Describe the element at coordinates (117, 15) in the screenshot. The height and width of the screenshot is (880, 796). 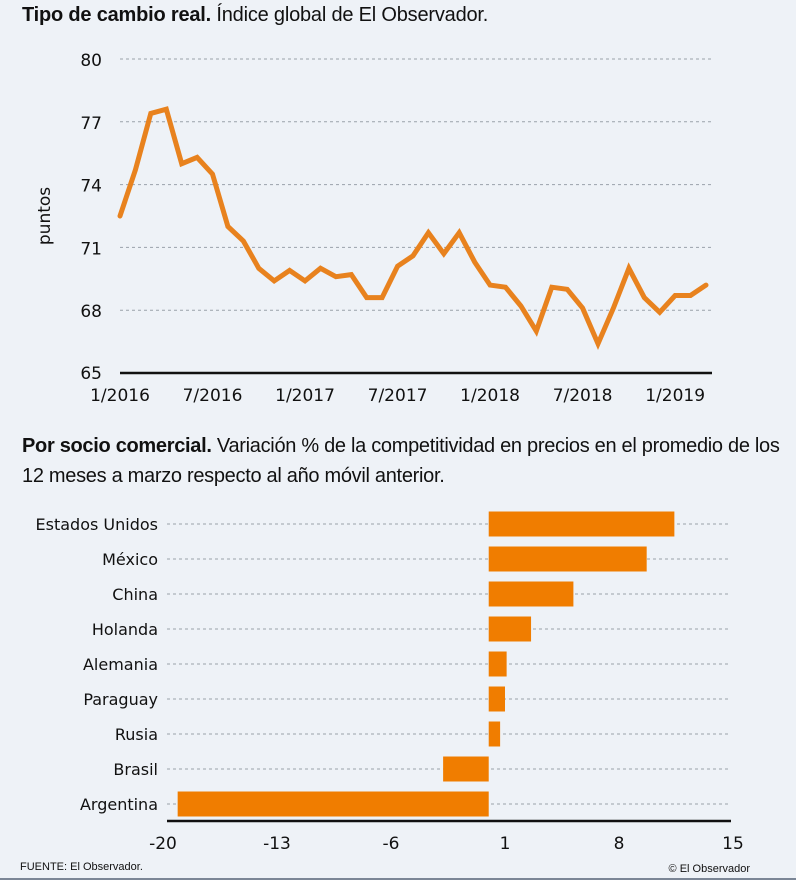
I see `line-chart-title-bold: Tipo de cambio real.` at that location.